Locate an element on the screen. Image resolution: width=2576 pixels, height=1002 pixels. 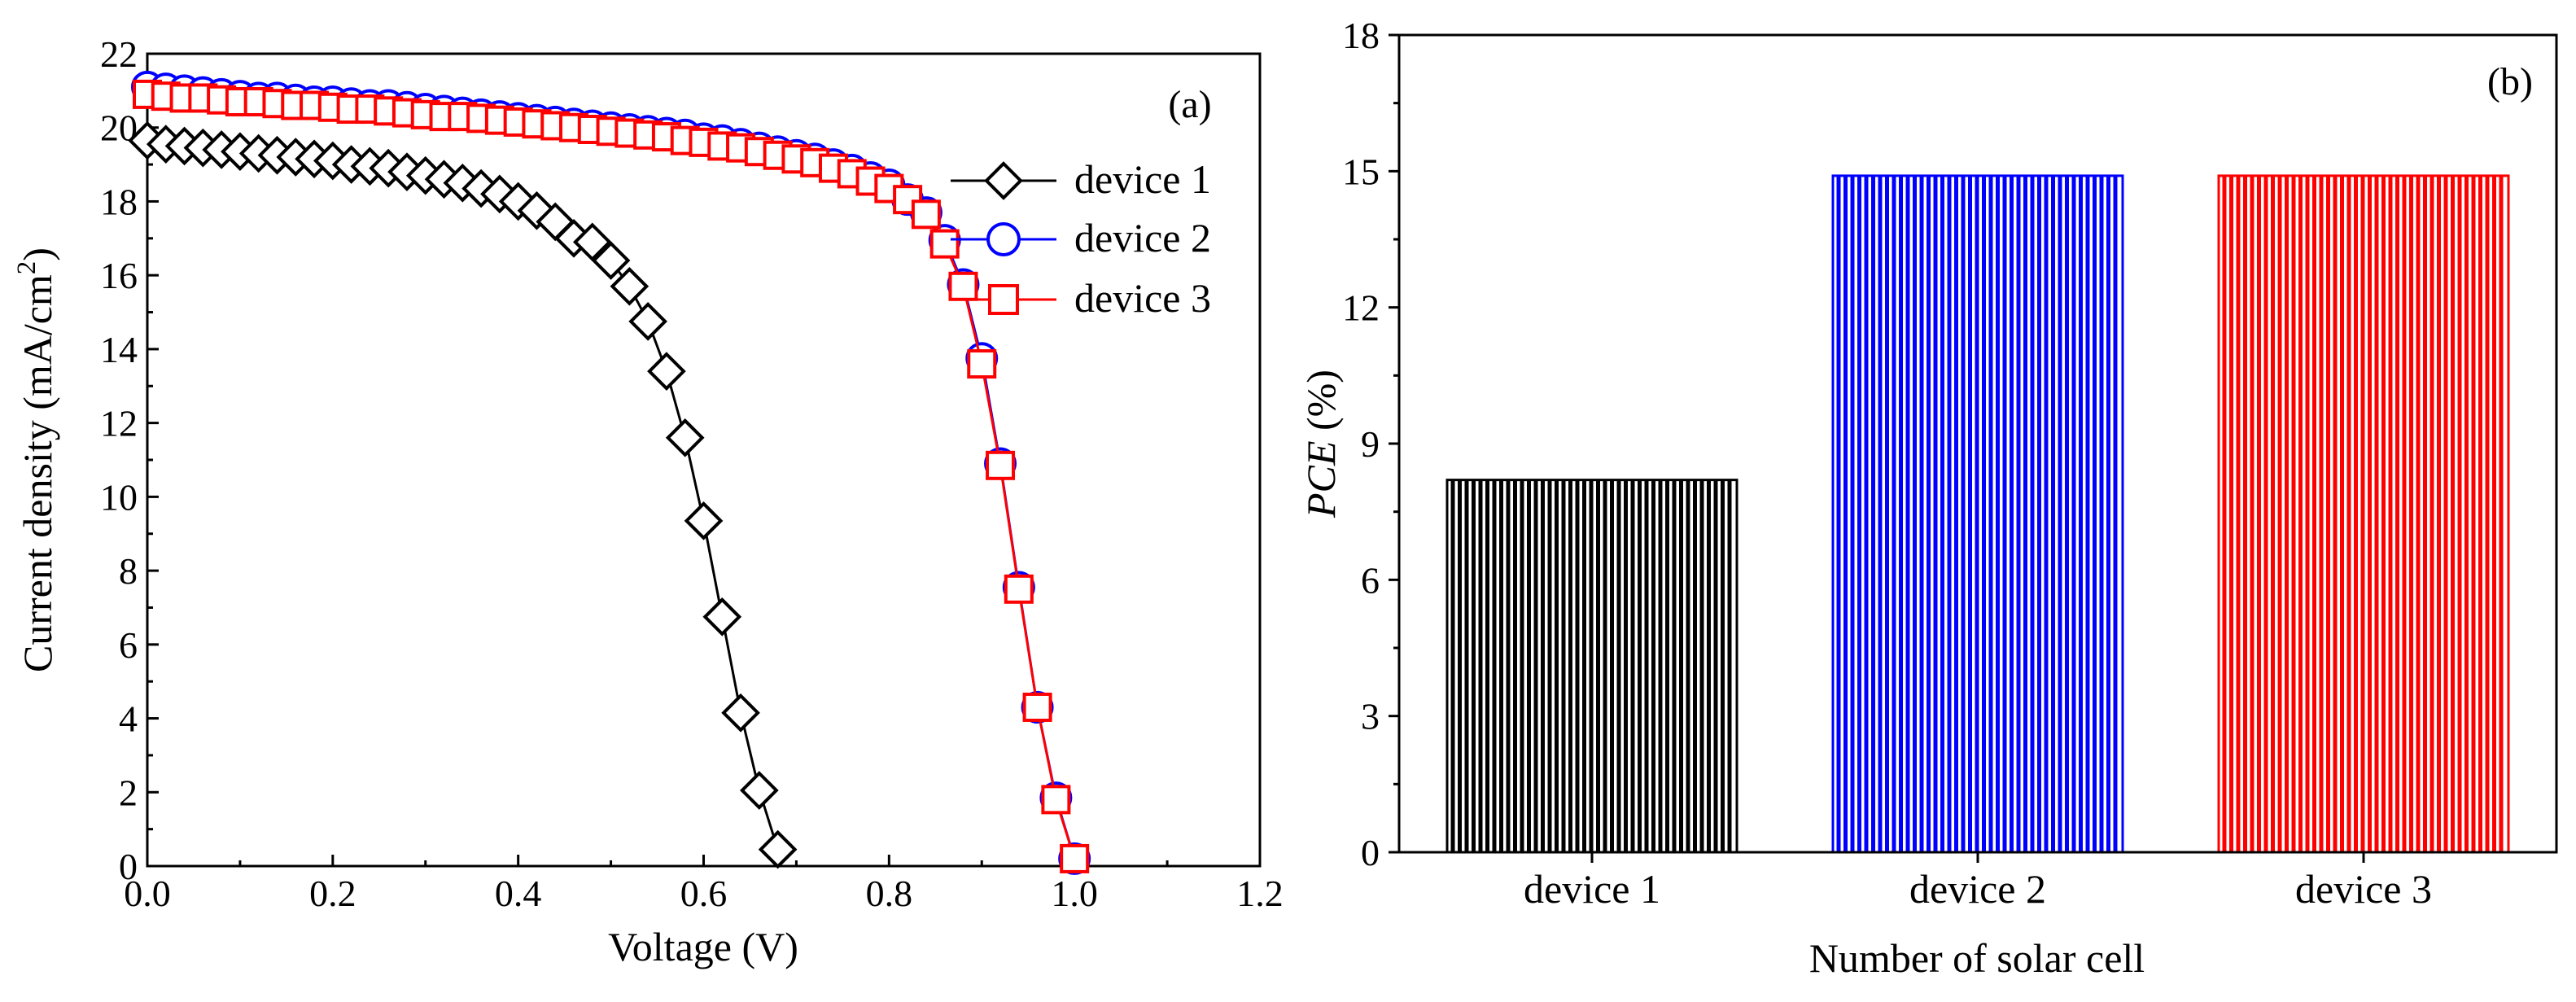
pce-y-axis-label-italic: PCE is located at coordinates (1321, 480).